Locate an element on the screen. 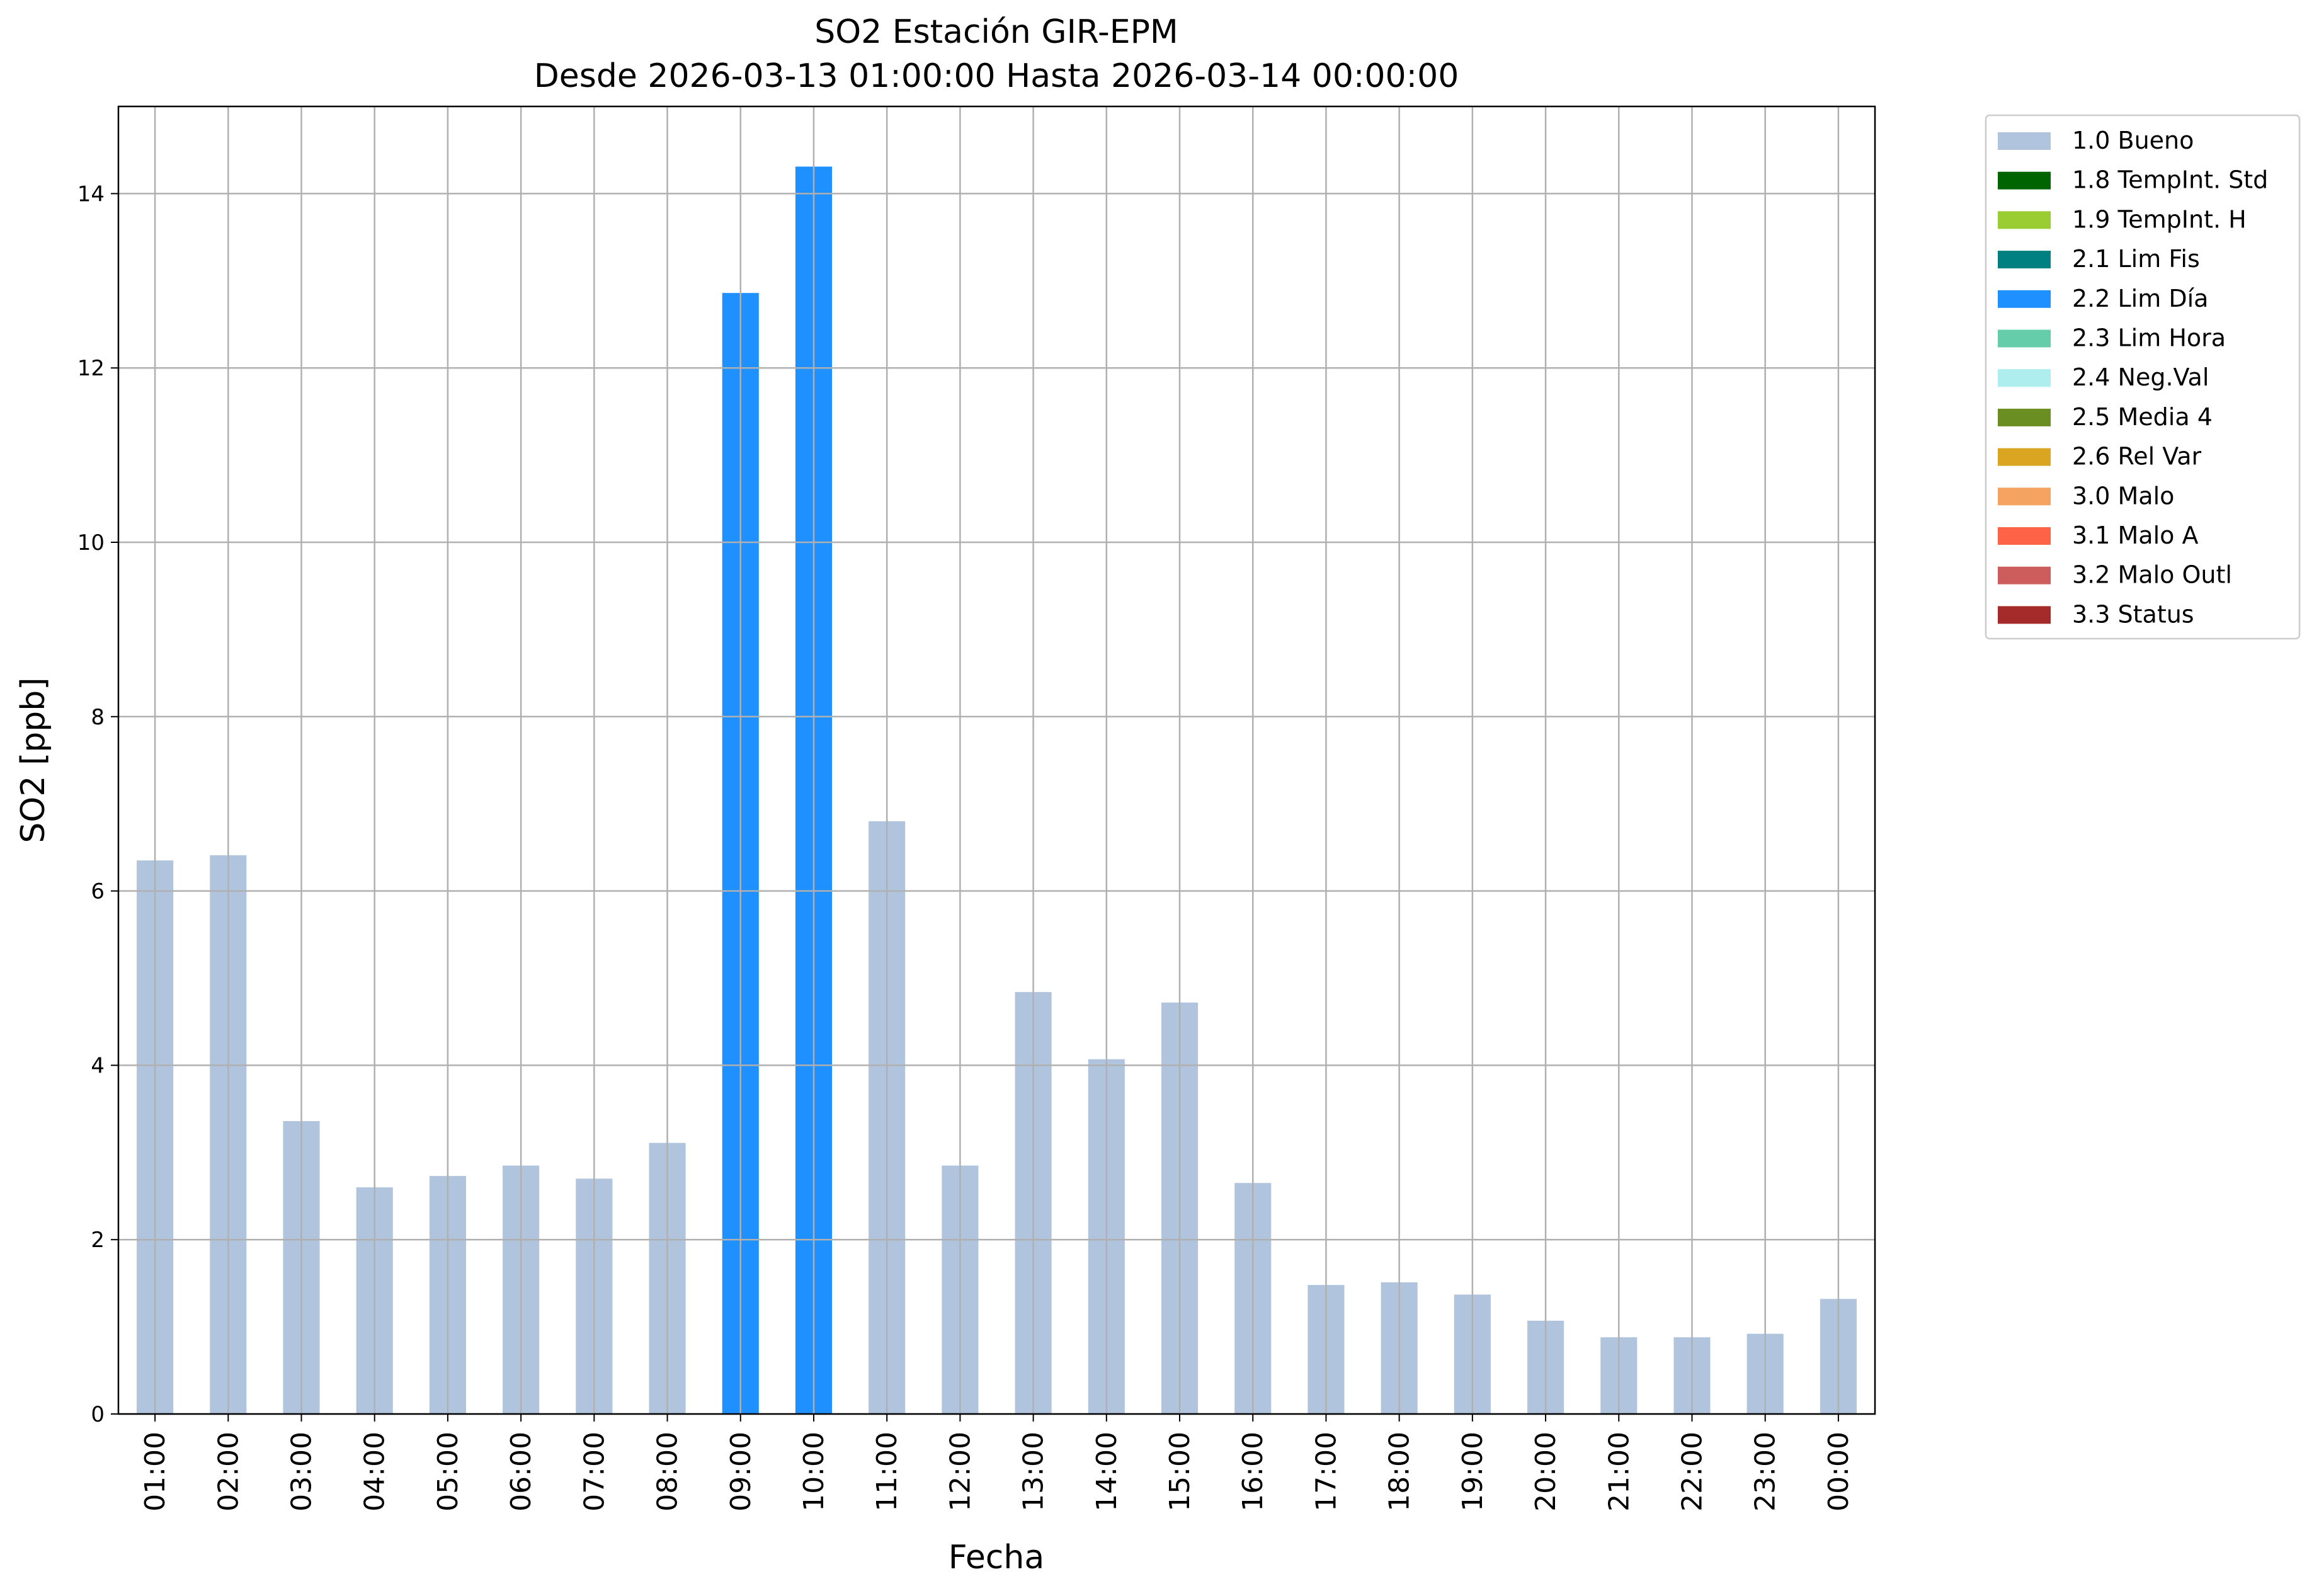 The height and width of the screenshot is (1596, 2319). x-tick-label: 19:00 is located at coordinates (1473, 1472).